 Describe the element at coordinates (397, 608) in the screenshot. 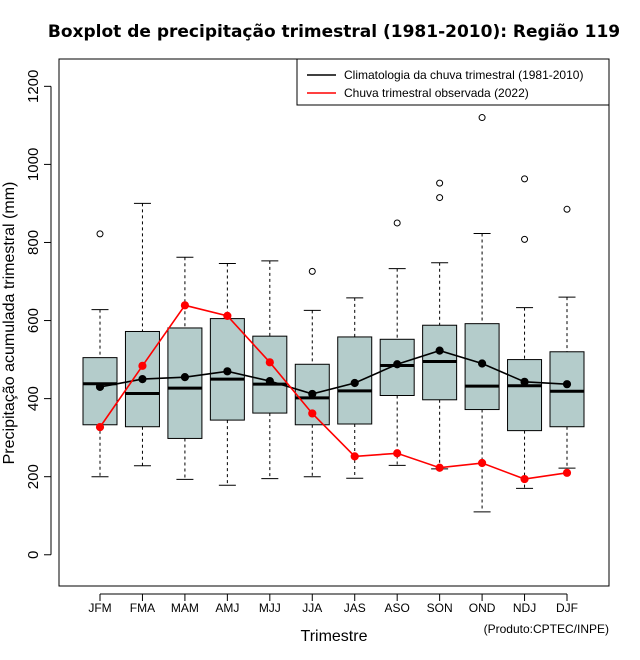

I see `x-tick-label: ASO` at that location.